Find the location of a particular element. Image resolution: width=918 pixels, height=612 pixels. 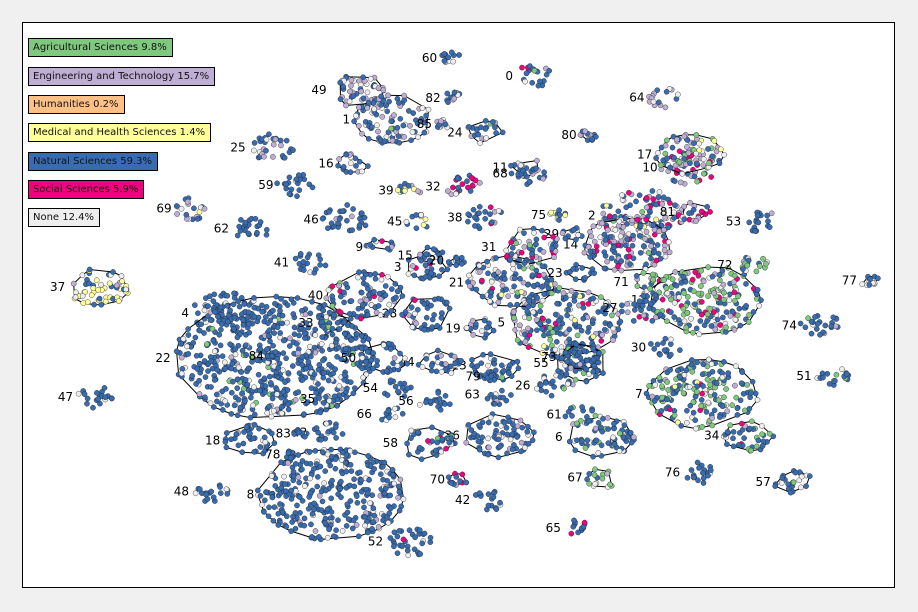

cluster-label-76: 76 is located at coordinates (672, 473).